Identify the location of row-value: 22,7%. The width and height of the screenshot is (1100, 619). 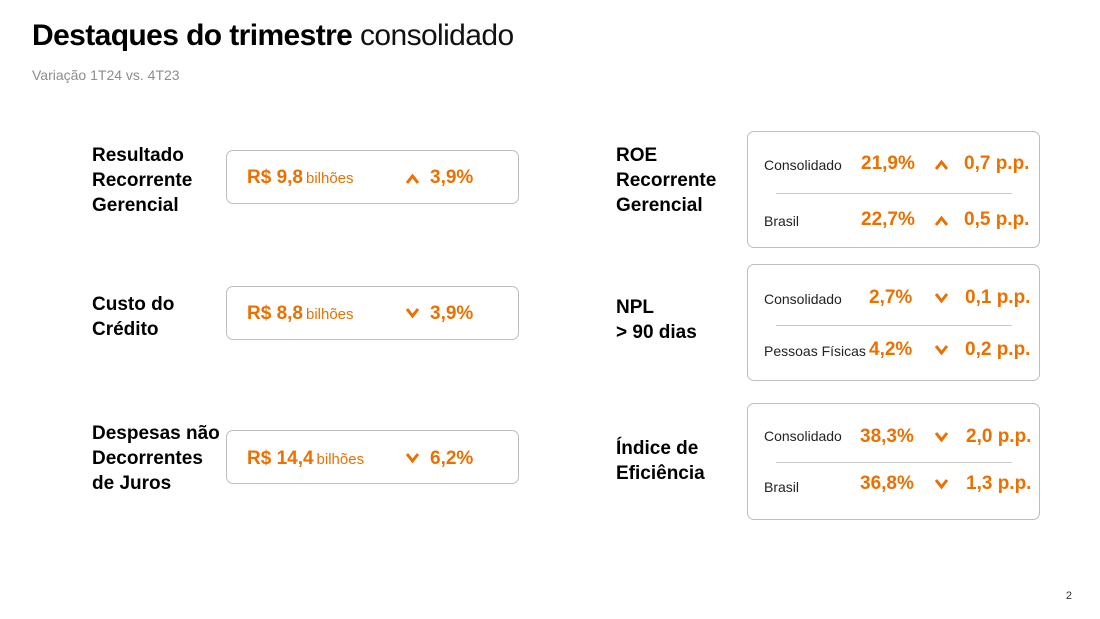
(888, 219).